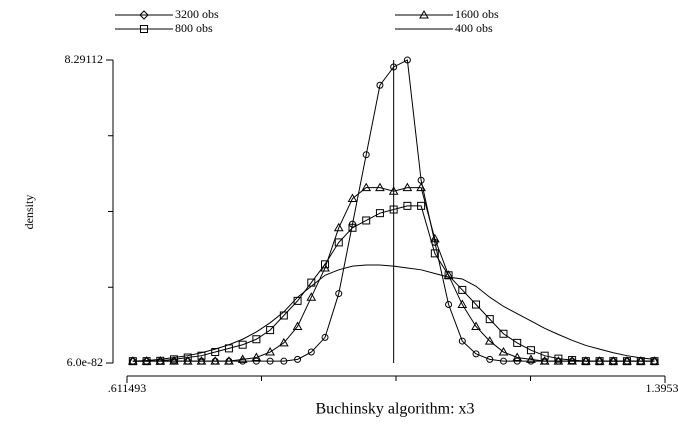 The image size is (678, 443). What do you see at coordinates (197, 14) in the screenshot?
I see `legend-label: 3200 obs` at bounding box center [197, 14].